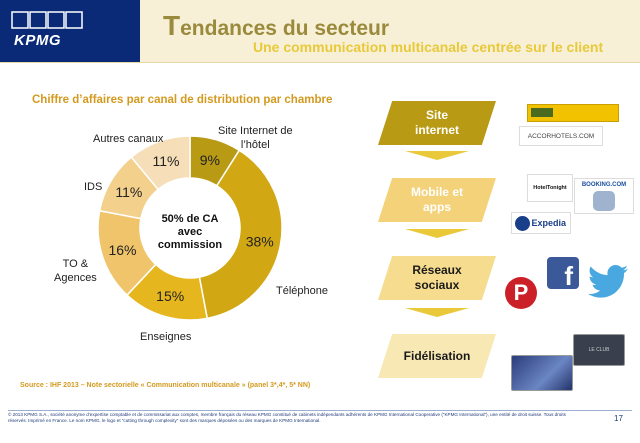  Describe the element at coordinates (166, 337) in the screenshot. I see `label-enseignes: Enseignes` at that location.